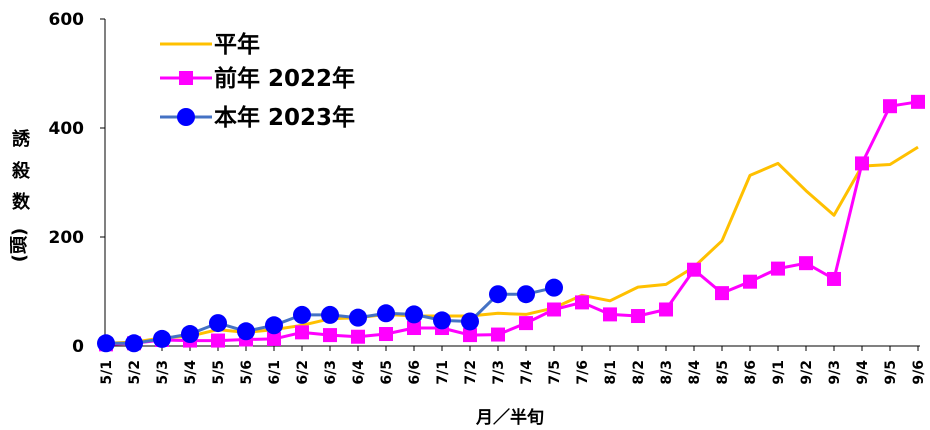 This screenshot has width=930, height=430. I want to click on legend-item: 前年 2022年, so click(257, 78).